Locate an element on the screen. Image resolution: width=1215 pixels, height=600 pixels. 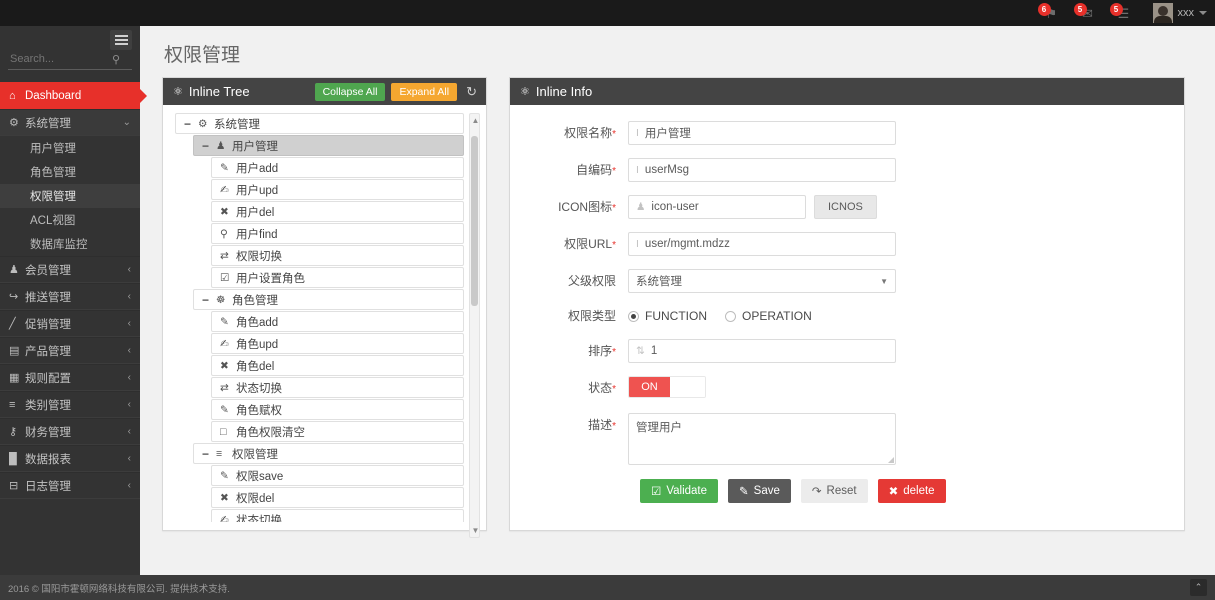
sidebar-item-push-mgmt: ↪ 推送管理 ‹ is located at coordinates (70, 296).